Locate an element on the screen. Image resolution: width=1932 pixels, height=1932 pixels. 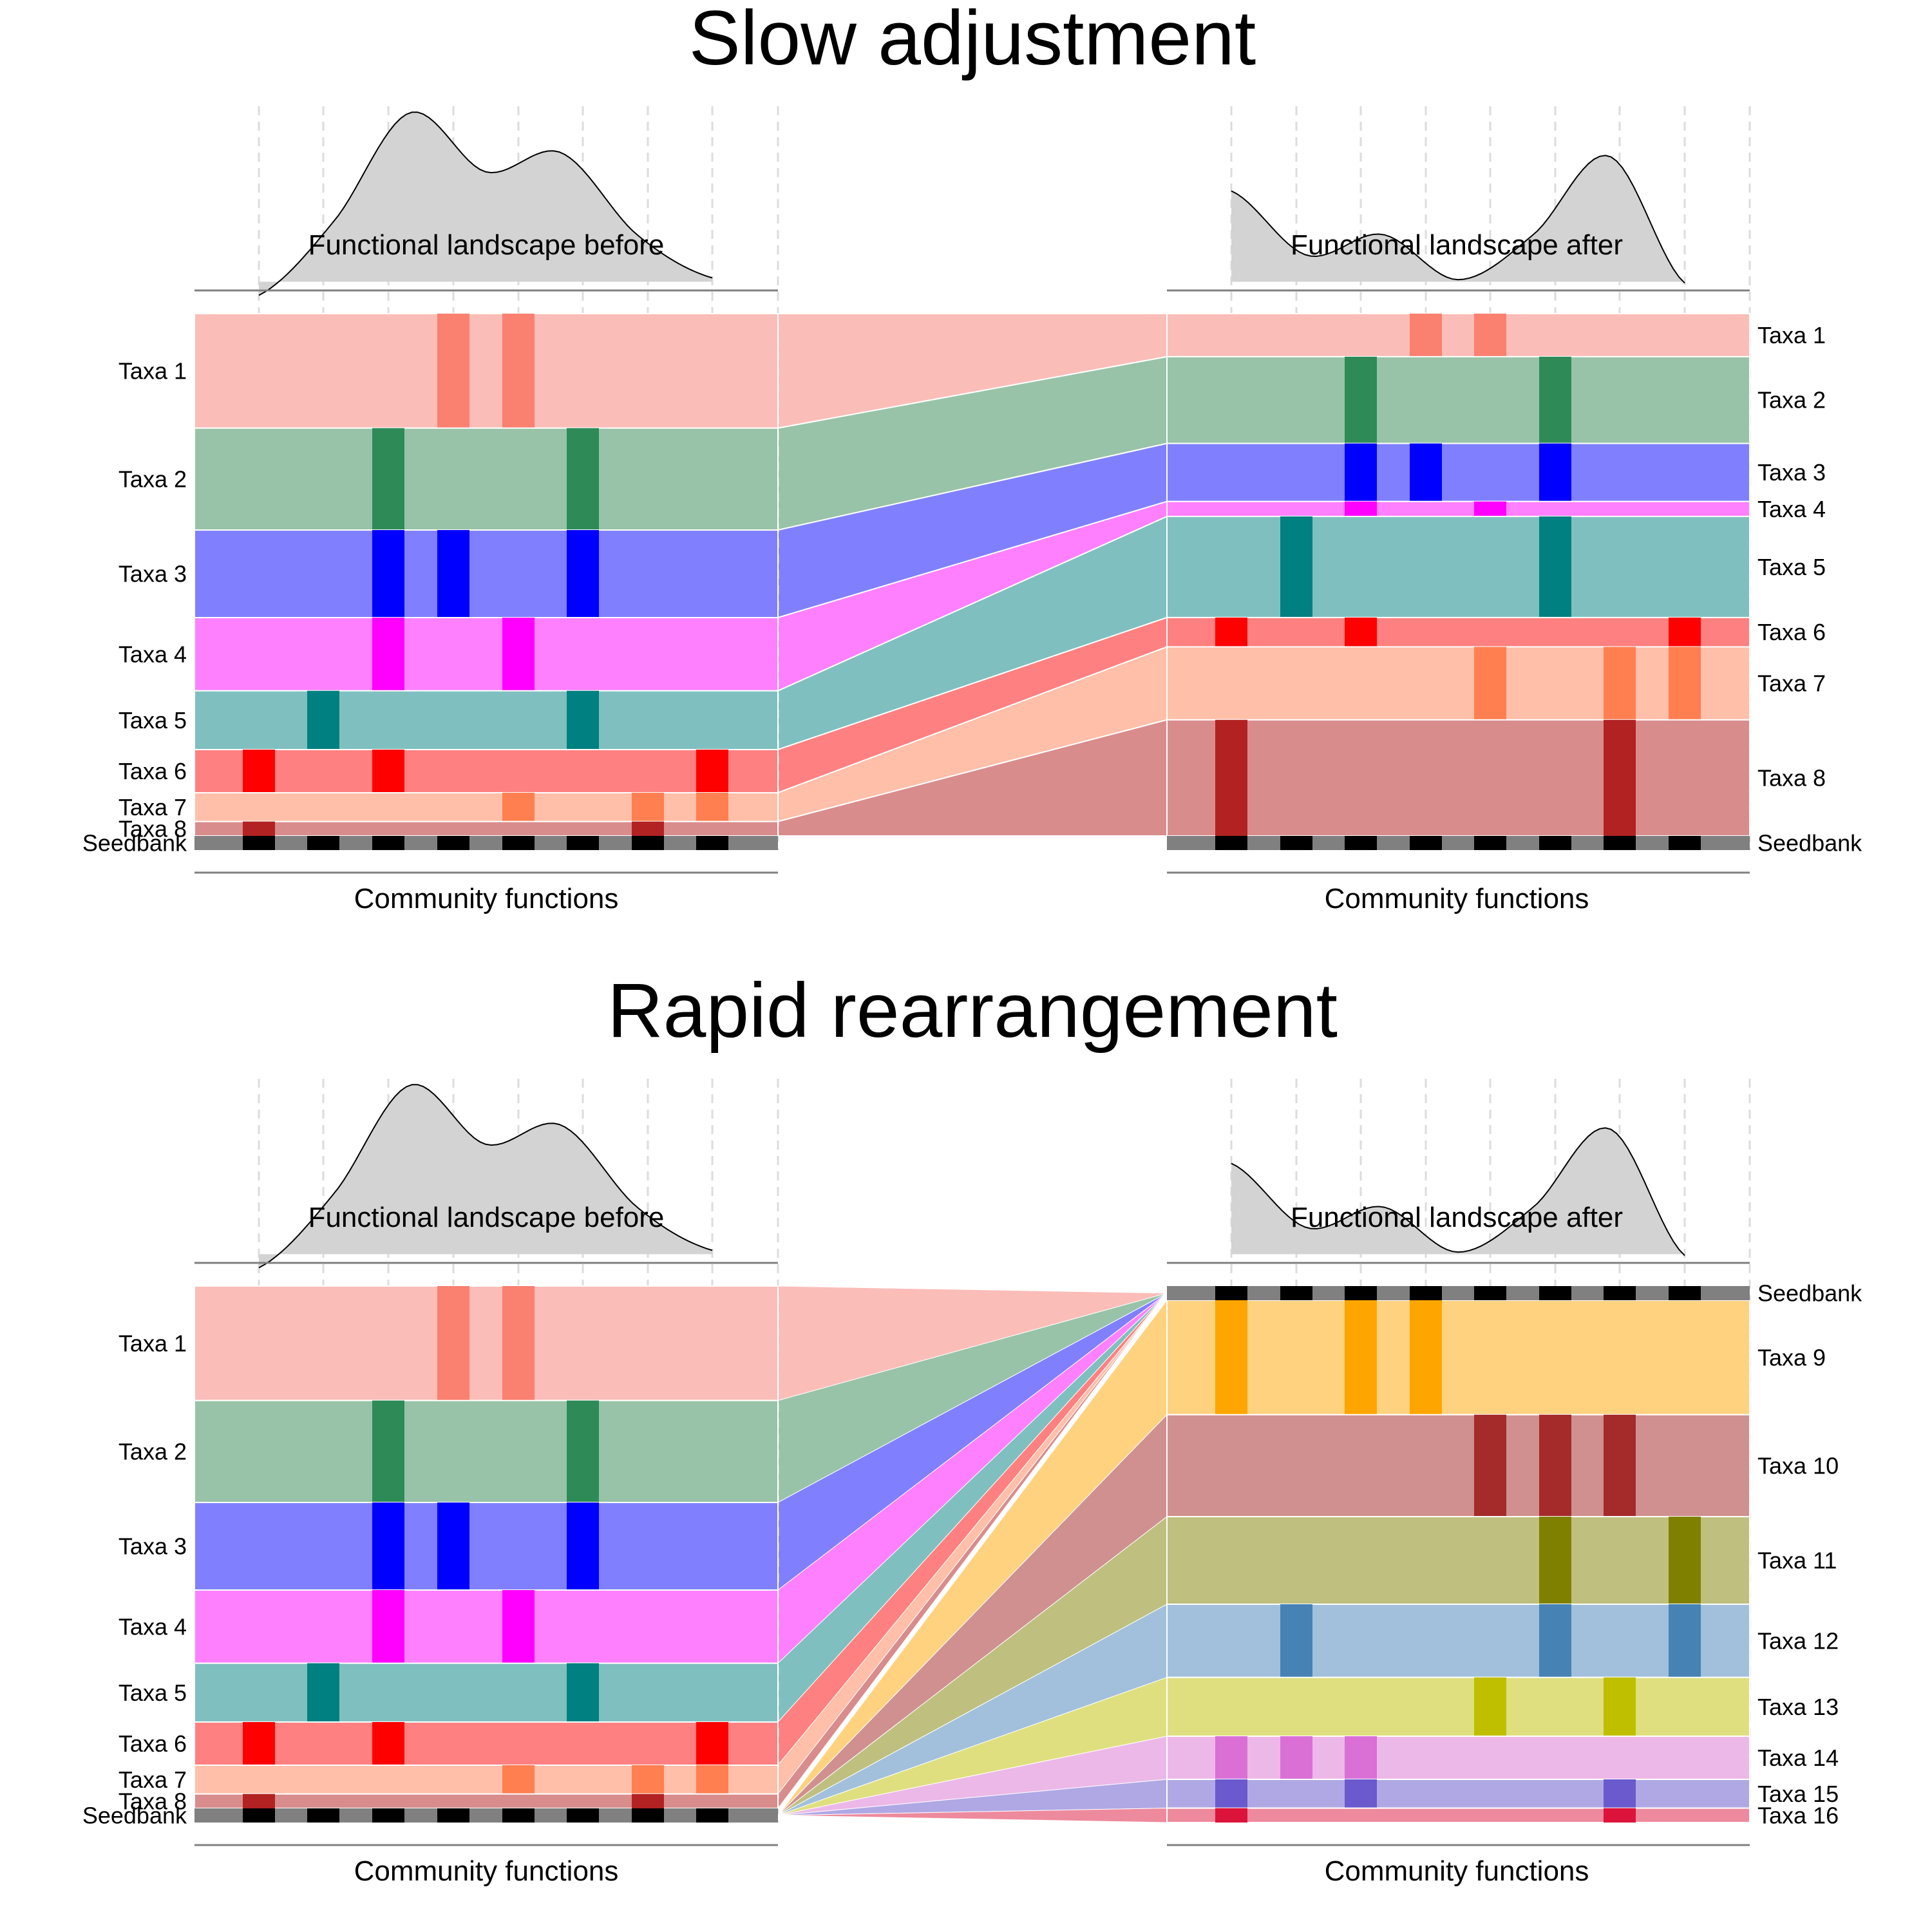
landscape-before-label: Functional landscape before is located at coordinates (486, 1218).